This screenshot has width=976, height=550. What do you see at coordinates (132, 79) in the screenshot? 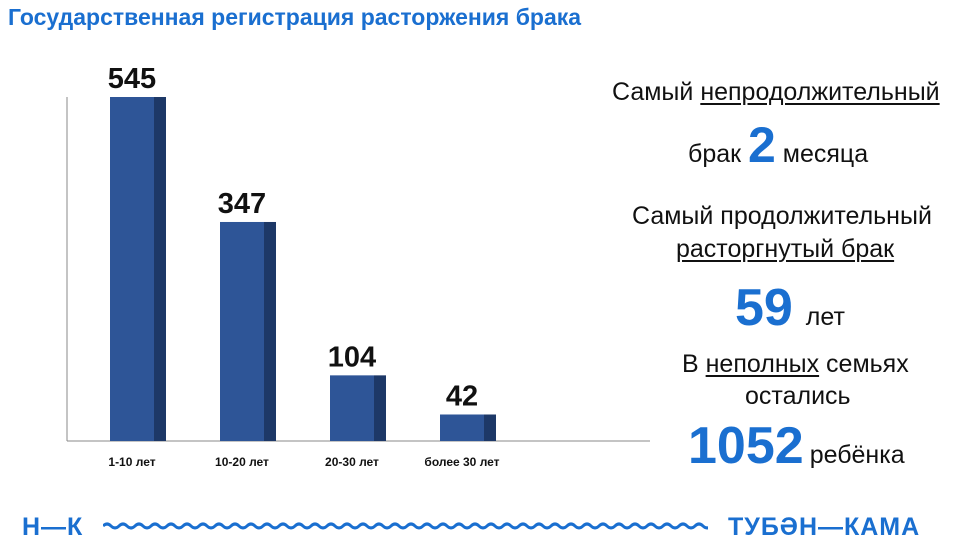
I see `value-label: 545` at bounding box center [132, 79].